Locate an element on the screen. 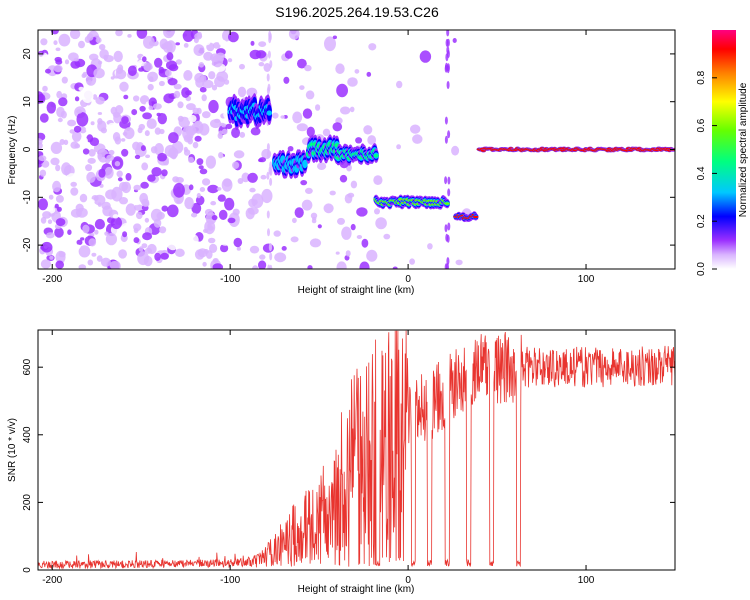 The height and width of the screenshot is (600, 750). snr-xtick-label: -200 is located at coordinates (52, 580).